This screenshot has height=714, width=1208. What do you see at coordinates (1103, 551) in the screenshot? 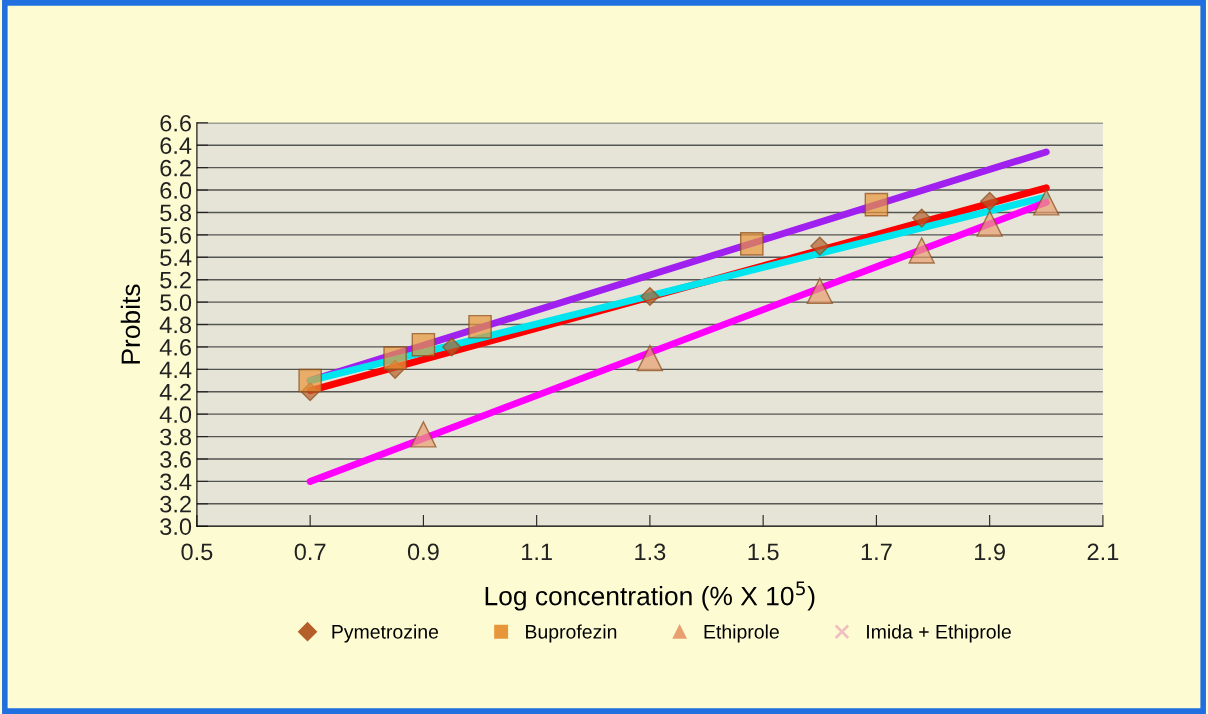
I see `x-tick-label: 2.1` at bounding box center [1103, 551].